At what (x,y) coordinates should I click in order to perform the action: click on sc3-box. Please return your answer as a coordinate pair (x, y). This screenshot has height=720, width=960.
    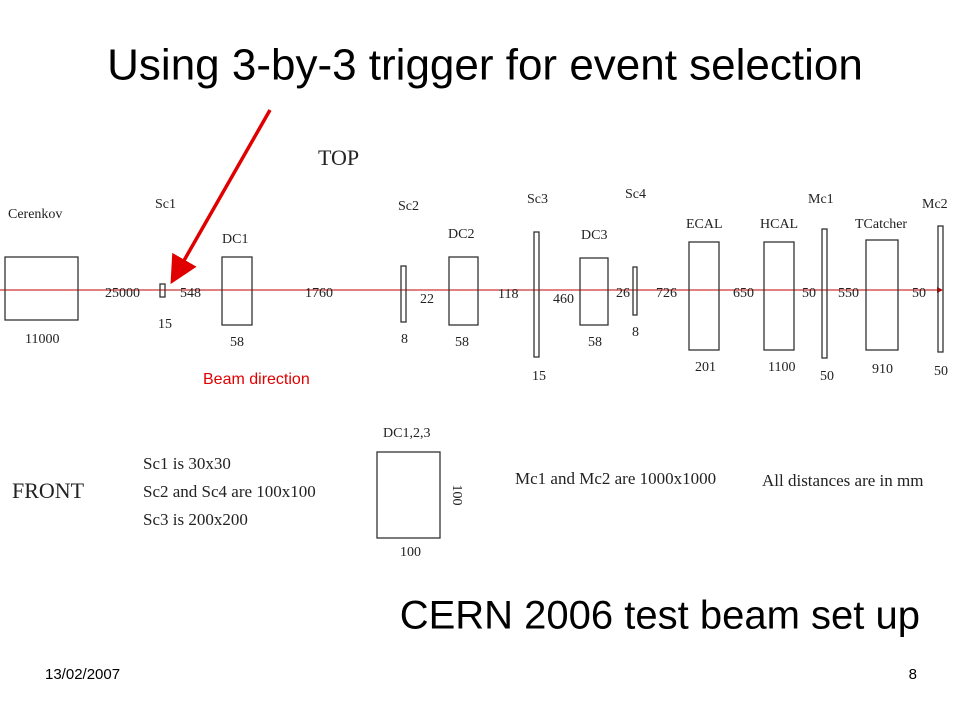
    Looking at the image, I should click on (536, 294).